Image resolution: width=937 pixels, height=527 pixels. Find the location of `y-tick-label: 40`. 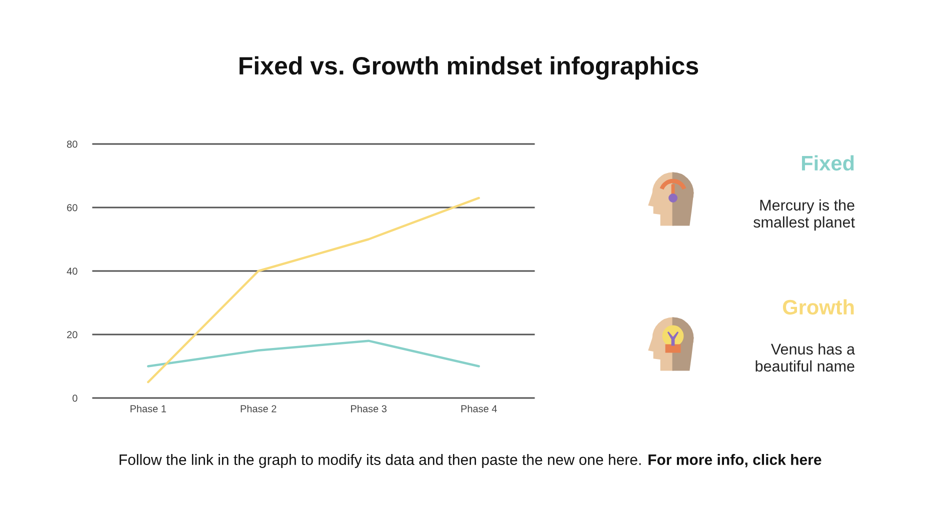

y-tick-label: 40 is located at coordinates (72, 271).